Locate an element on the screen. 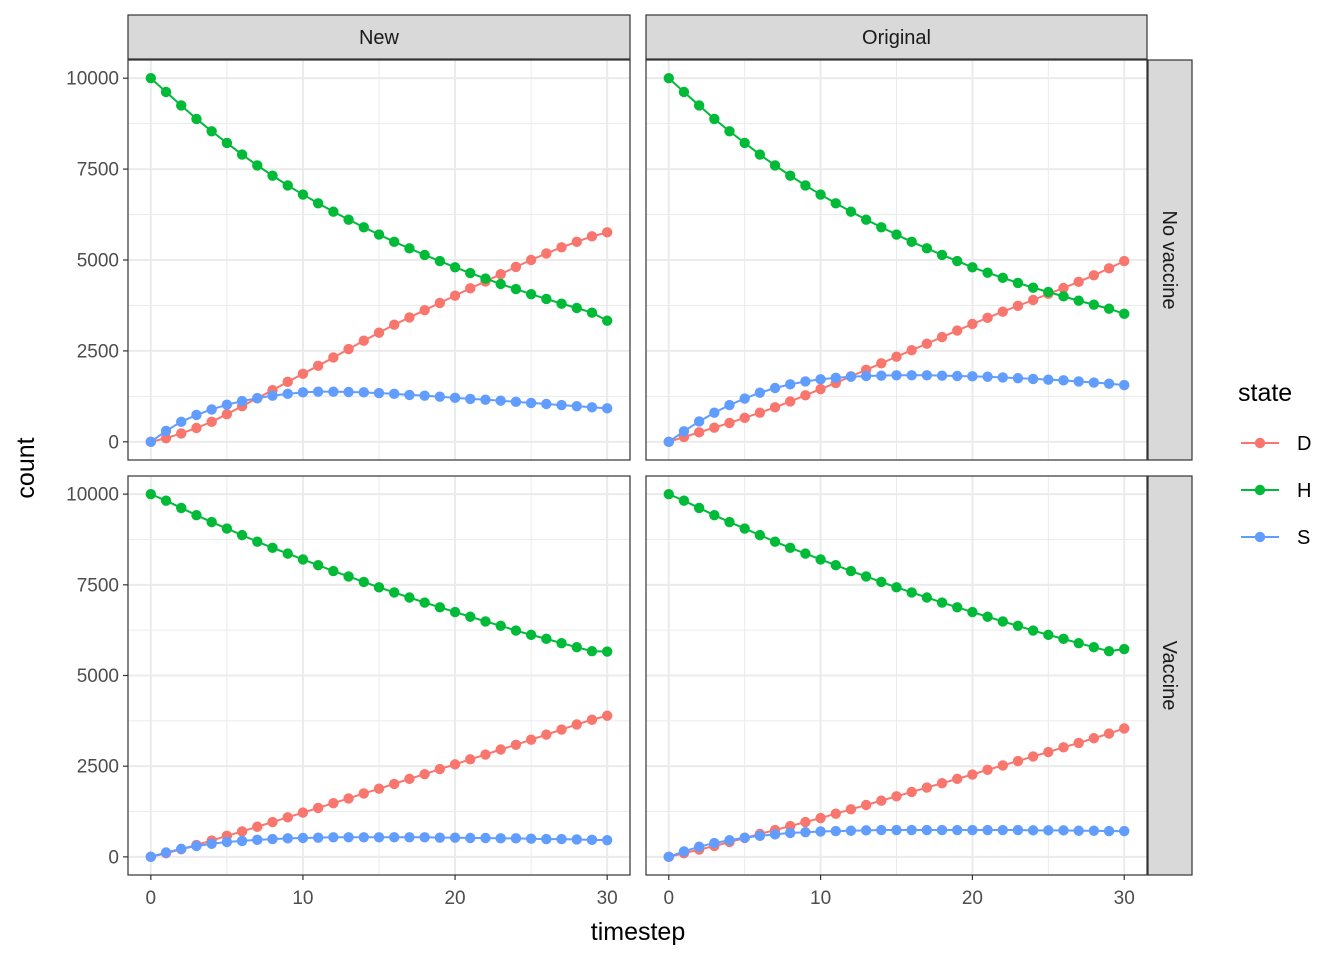 This screenshot has height=960, width=1344. y-tick-label: 7500 is located at coordinates (98, 170).